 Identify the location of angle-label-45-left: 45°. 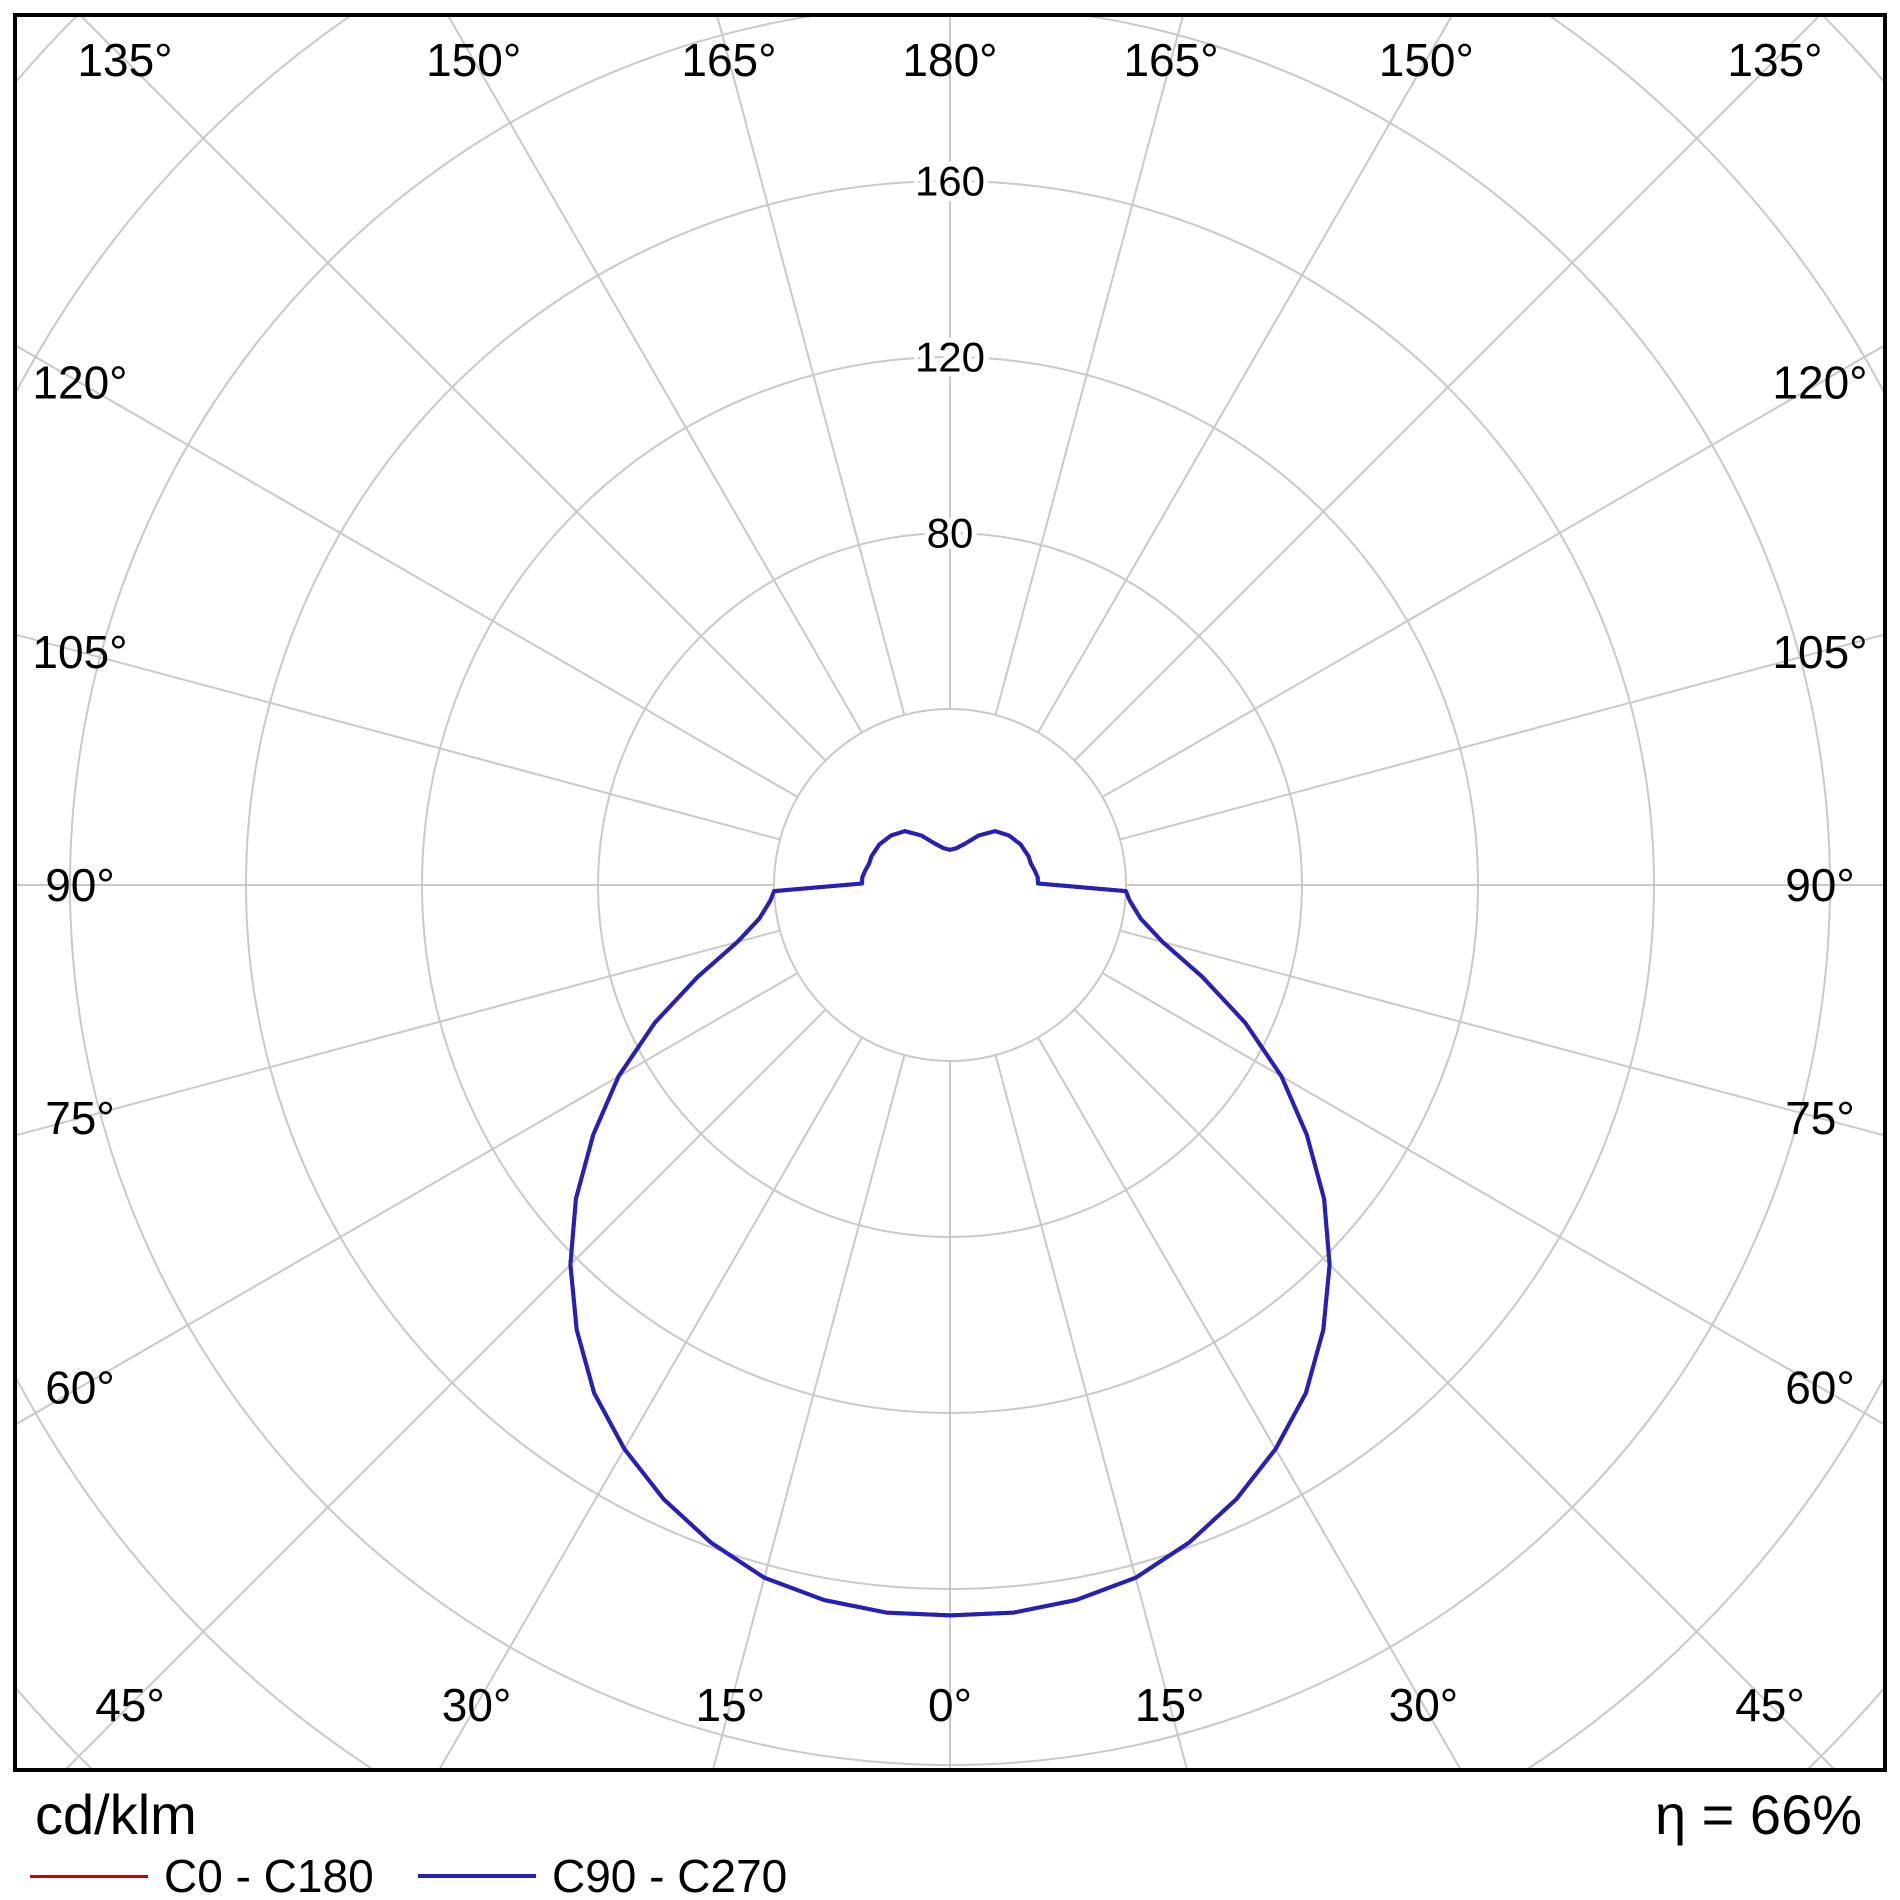
(130, 1705).